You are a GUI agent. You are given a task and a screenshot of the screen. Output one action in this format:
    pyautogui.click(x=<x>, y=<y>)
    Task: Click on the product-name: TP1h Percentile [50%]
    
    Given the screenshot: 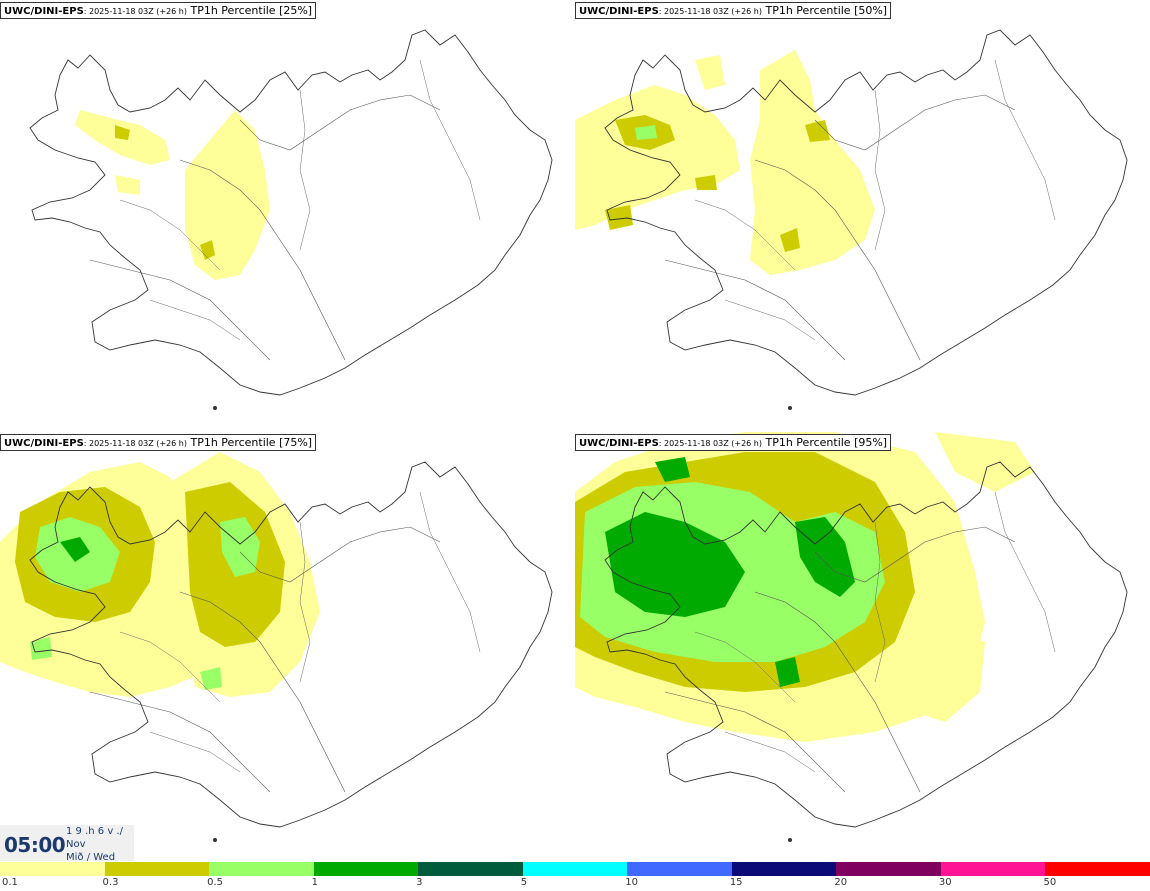 What is the action you would take?
    pyautogui.click(x=826, y=10)
    